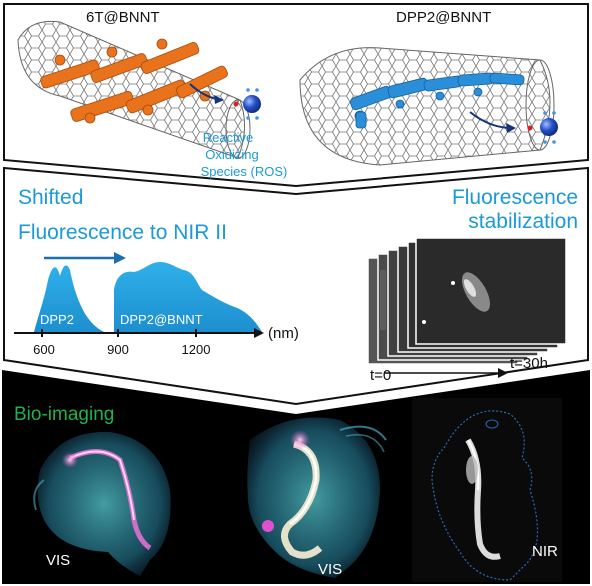 The image size is (592, 586). I want to click on daphnia-image-nir, so click(487, 490).